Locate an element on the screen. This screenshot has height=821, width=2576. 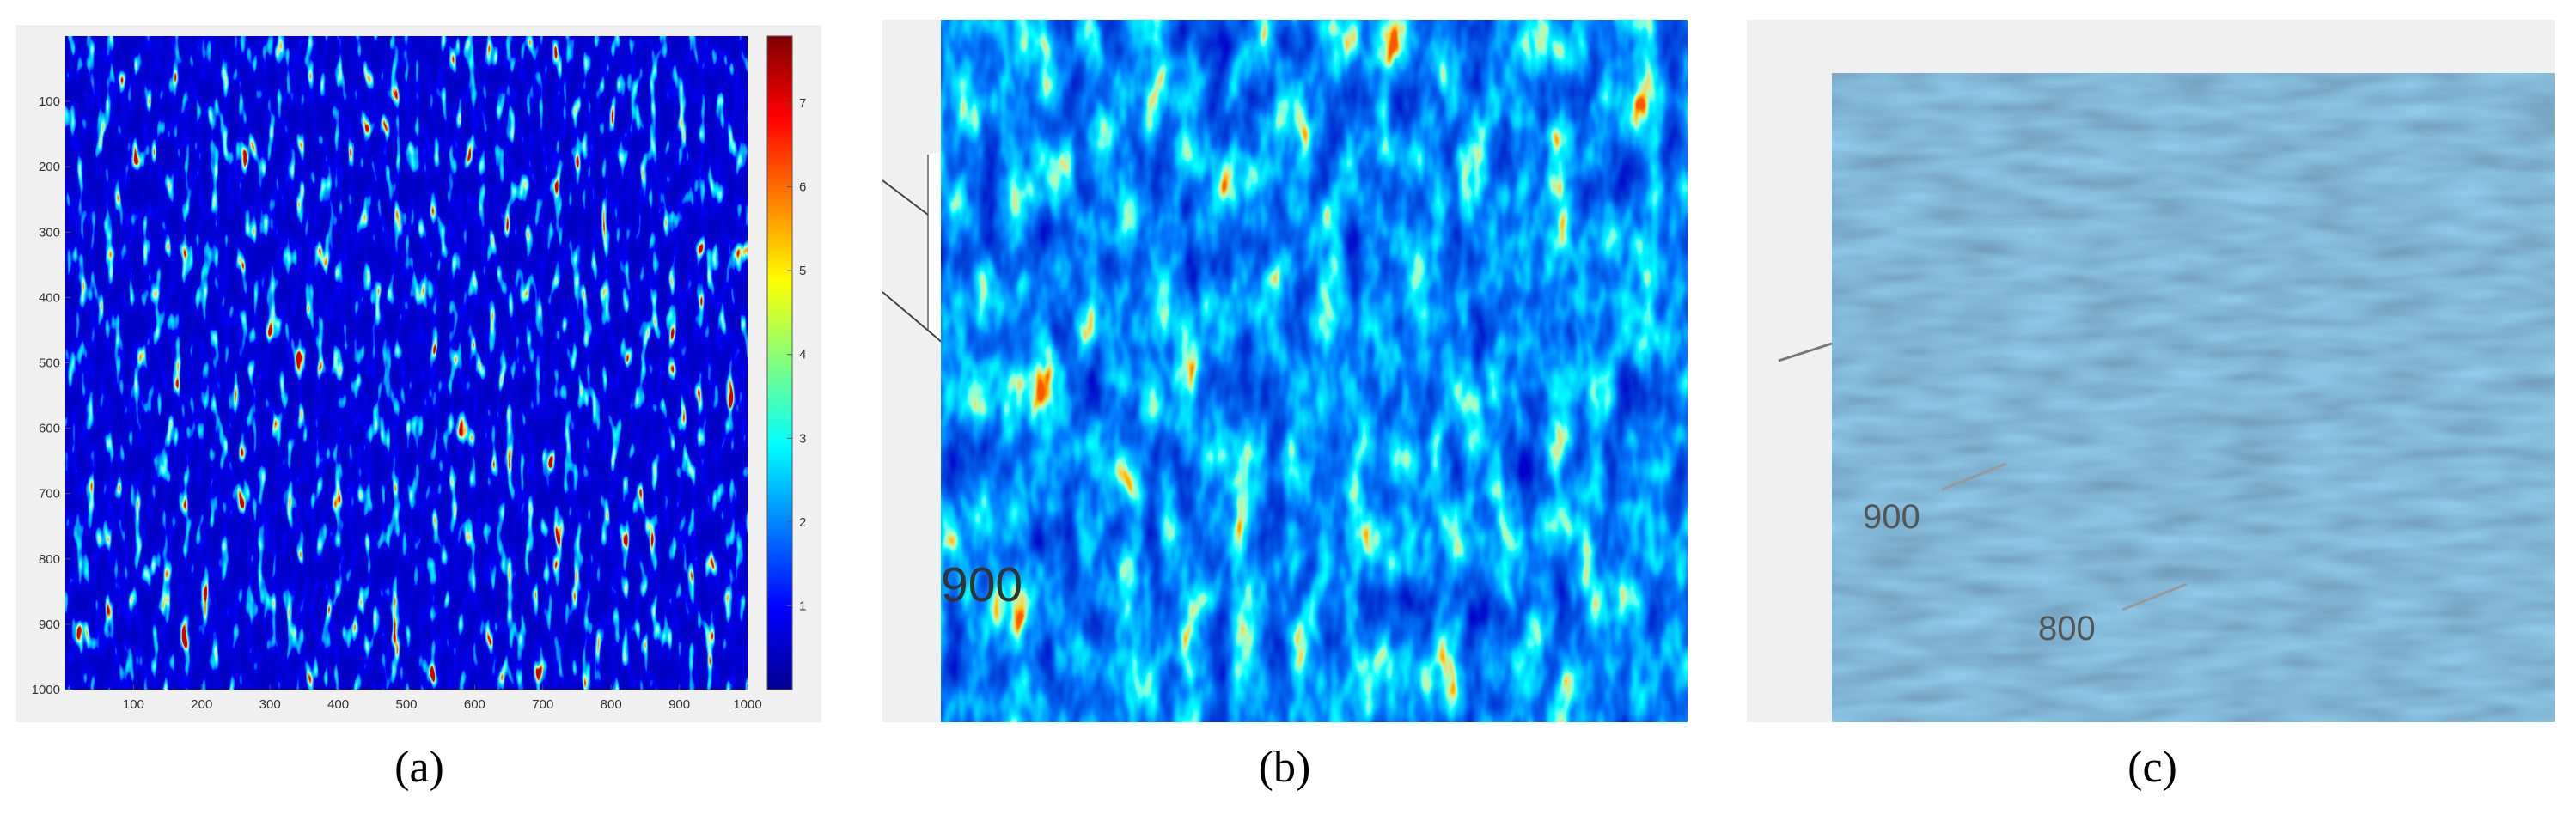
x-tick-label: 100 is located at coordinates (133, 704).